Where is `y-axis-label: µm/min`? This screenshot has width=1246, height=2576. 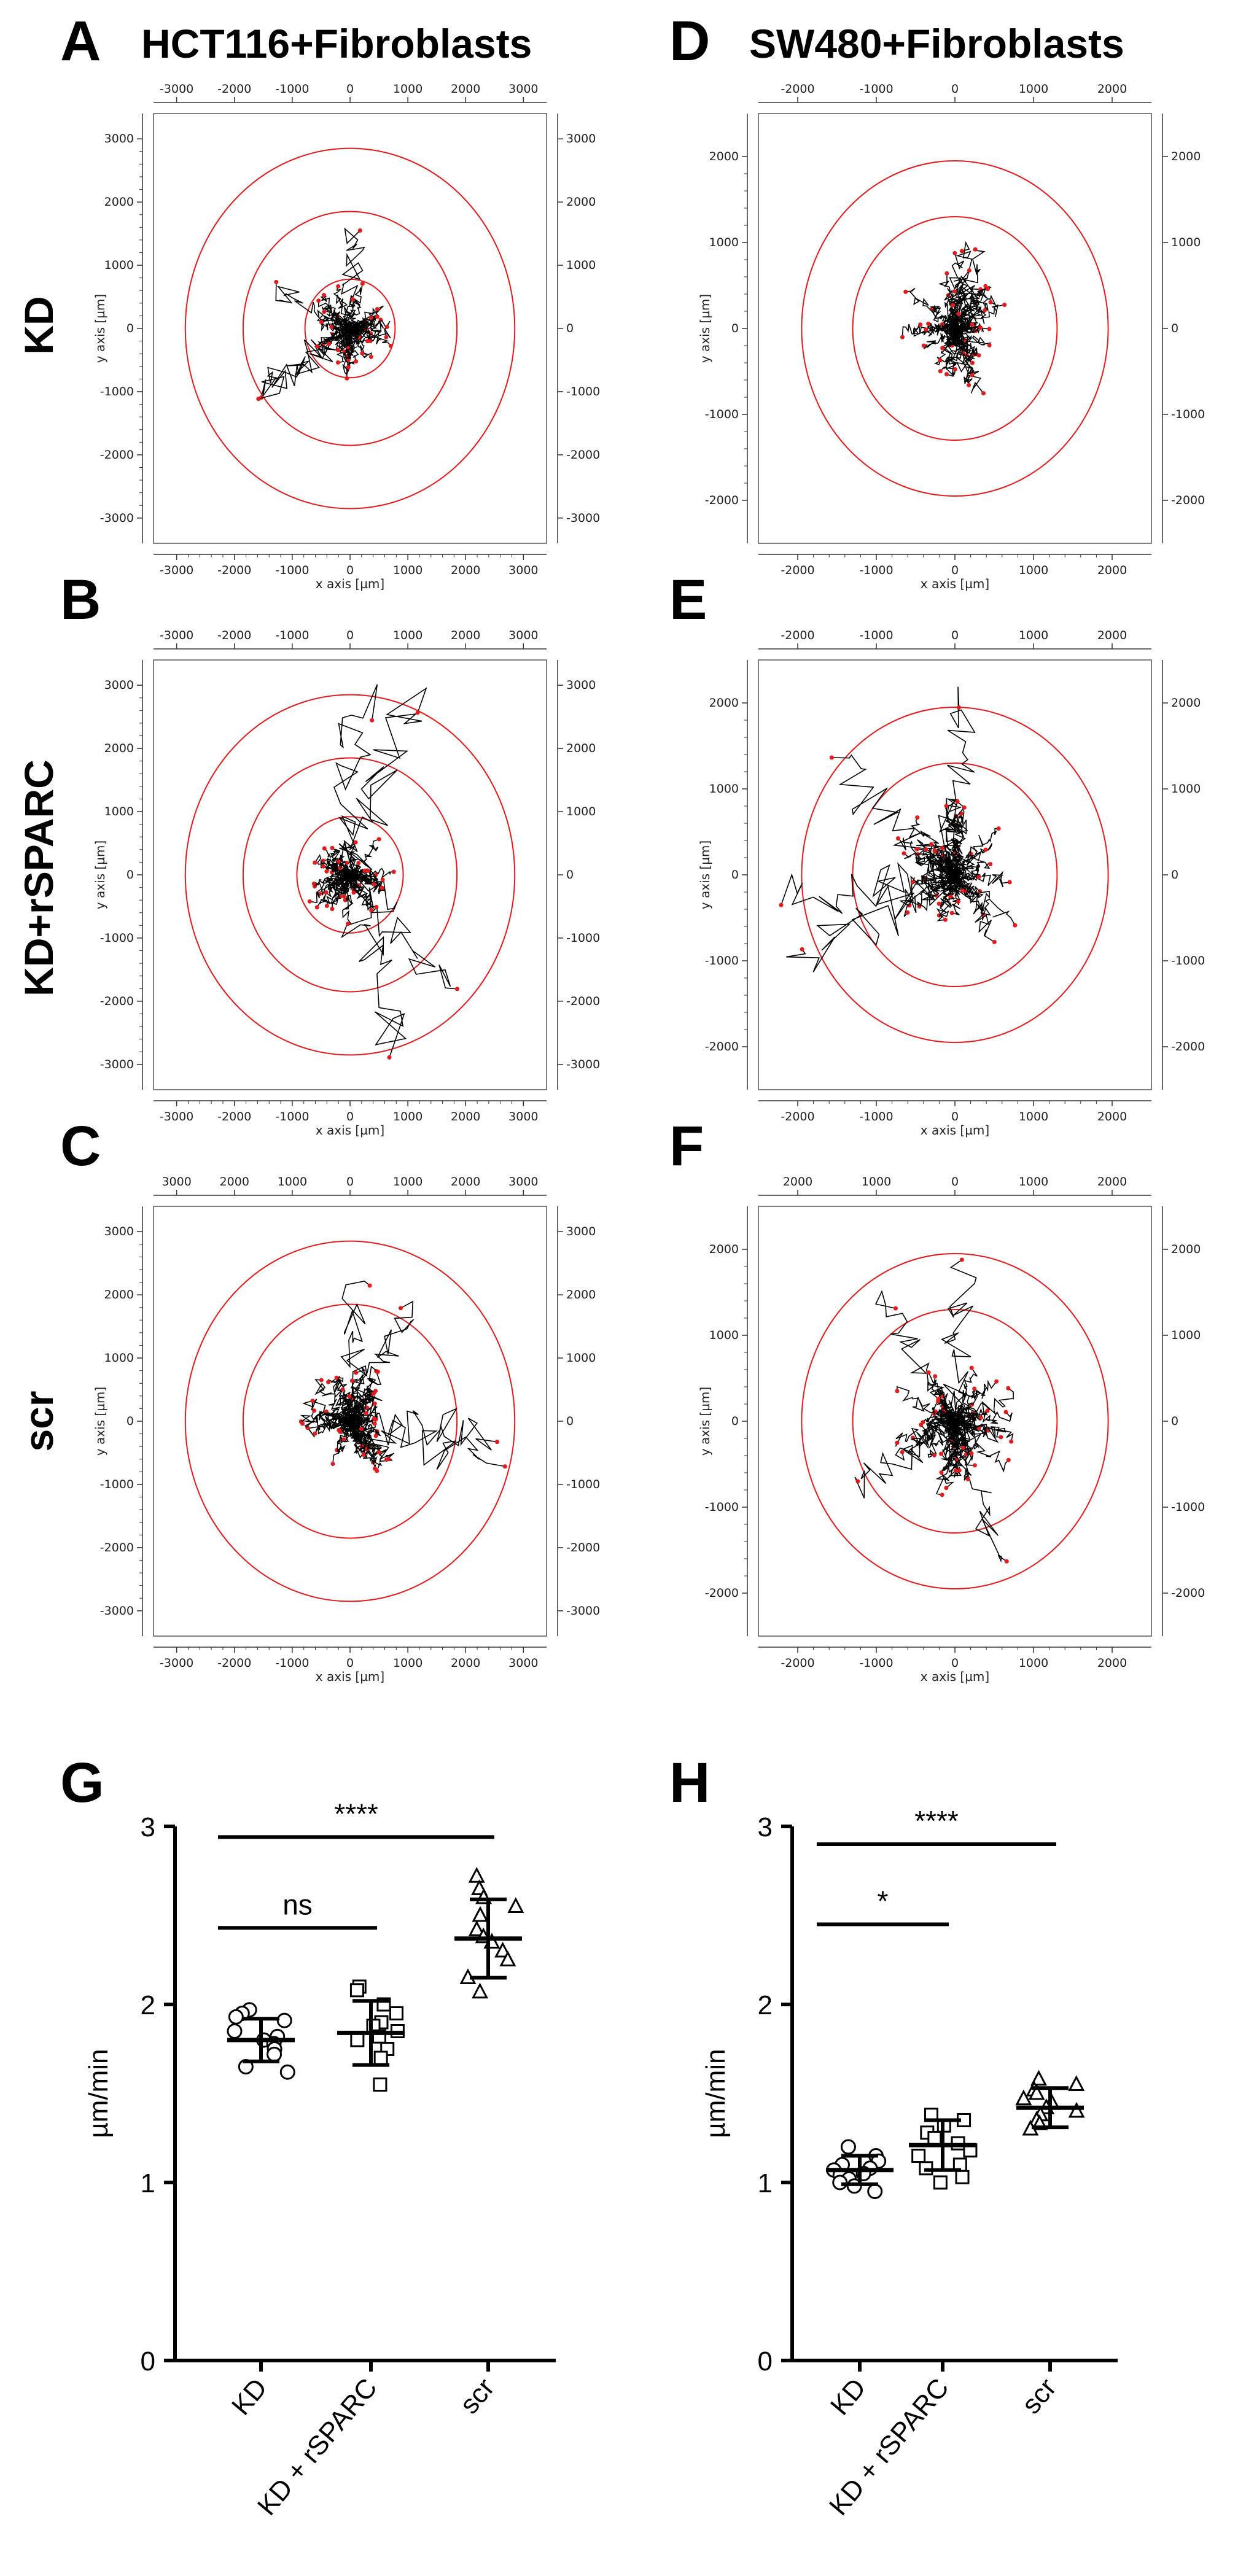
y-axis-label: µm/min is located at coordinates (716, 2093).